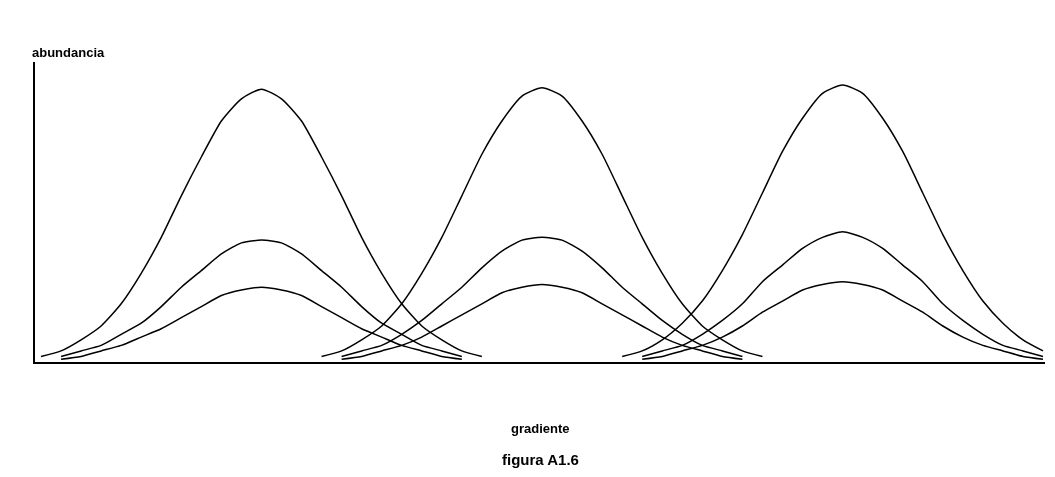 Image resolution: width=1055 pixels, height=477 pixels. What do you see at coordinates (69, 52) in the screenshot?
I see `y-axis-title: abundancia` at bounding box center [69, 52].